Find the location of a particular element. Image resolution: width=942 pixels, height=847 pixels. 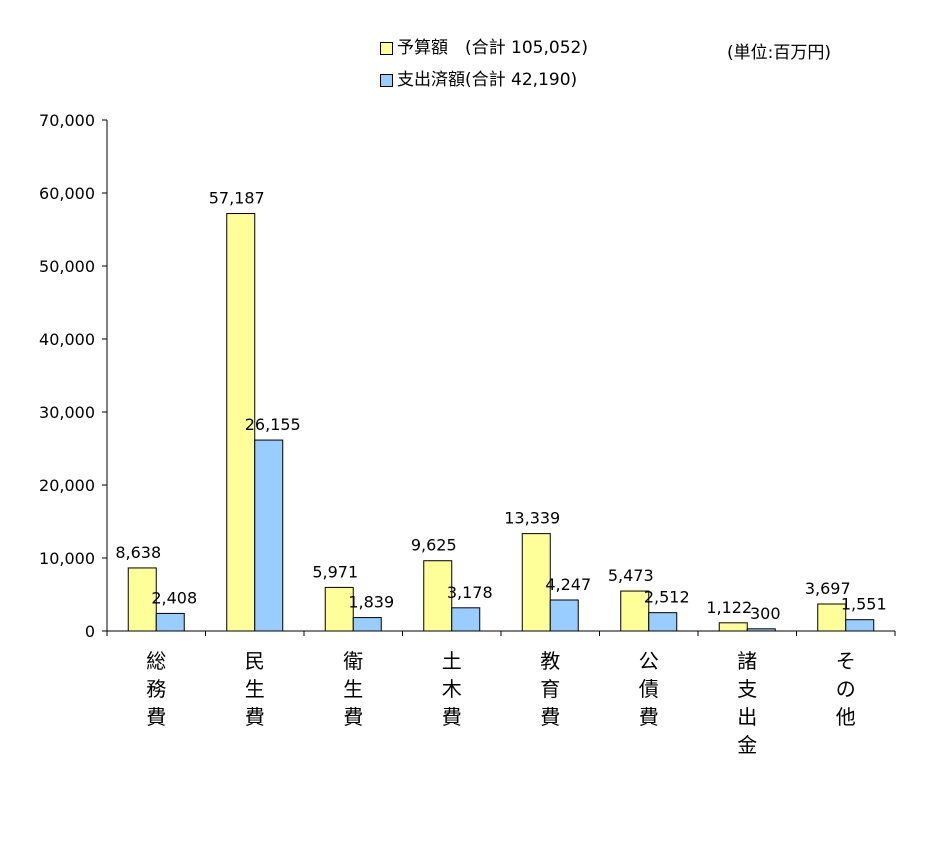

unit-label: (単位:百万円) is located at coordinates (779, 53).